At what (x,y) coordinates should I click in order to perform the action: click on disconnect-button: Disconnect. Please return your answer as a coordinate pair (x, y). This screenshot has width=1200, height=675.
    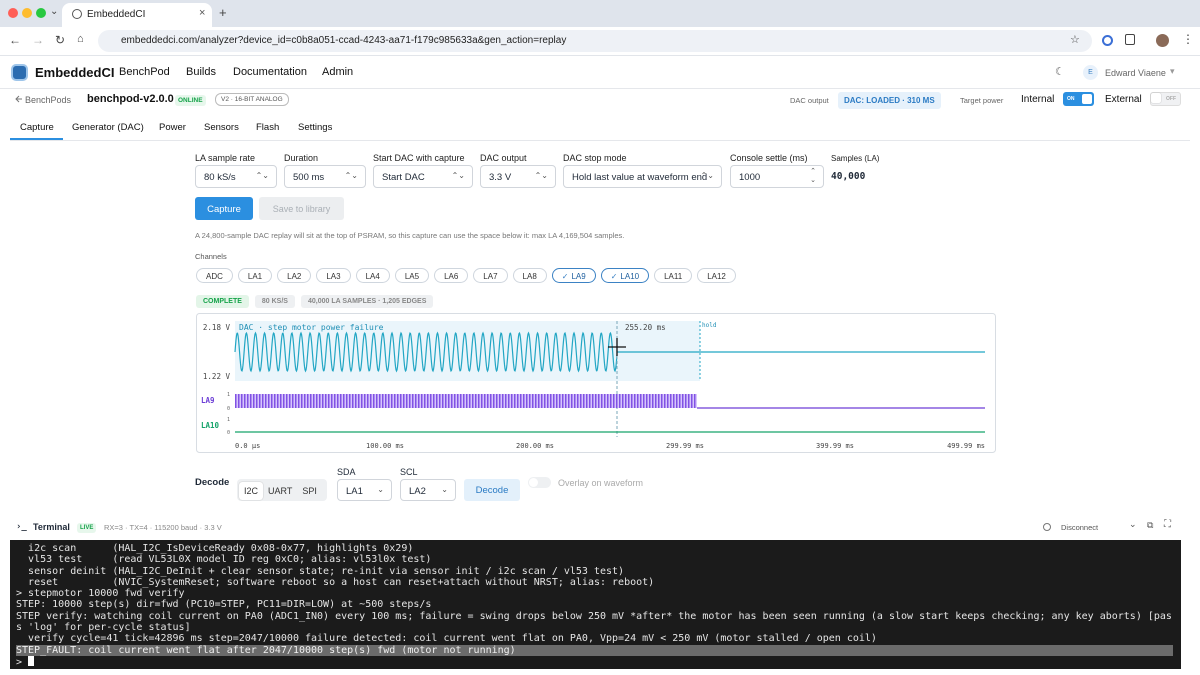
    Looking at the image, I should click on (1080, 527).